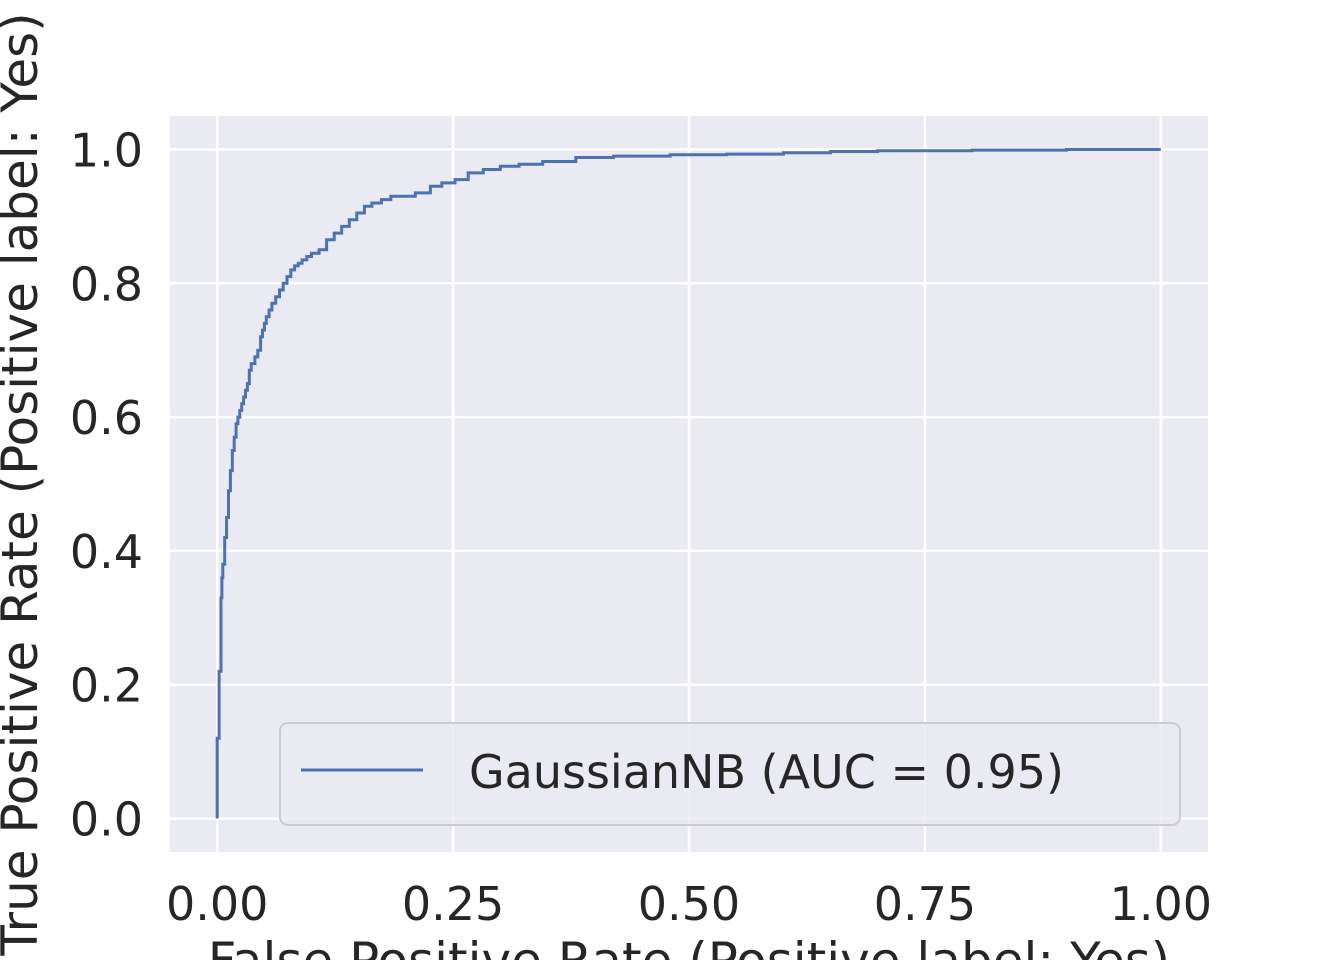 This screenshot has height=960, width=1344. Describe the element at coordinates (24, 484) in the screenshot. I see `y-axis-label: True Positive Rate (Positive label: Yes)` at that location.